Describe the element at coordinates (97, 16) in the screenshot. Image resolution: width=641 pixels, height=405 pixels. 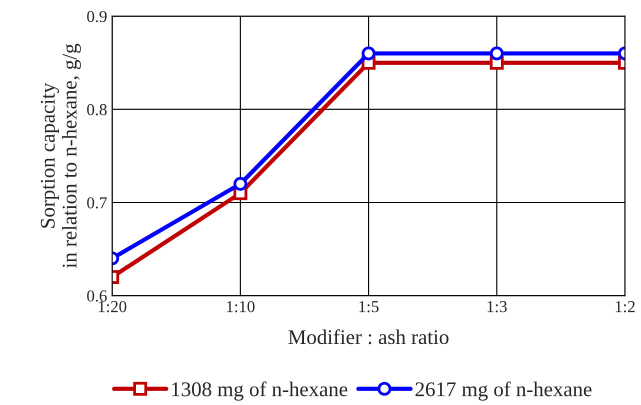
I see `y-tick-label: 0.9` at that location.